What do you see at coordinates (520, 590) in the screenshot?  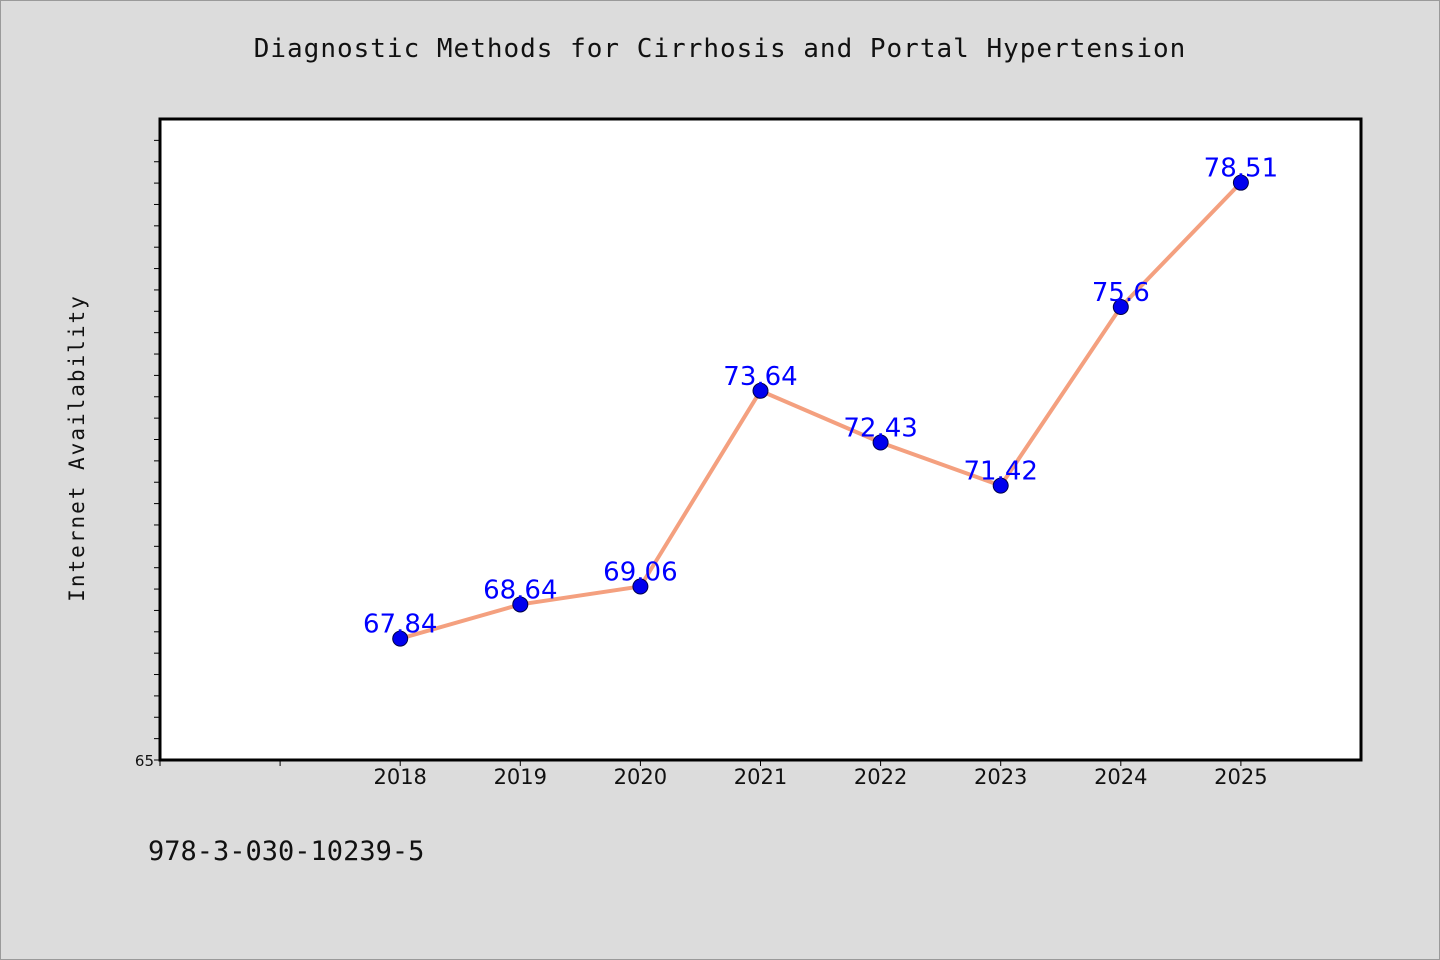 I see `data-label: 68.64` at bounding box center [520, 590].